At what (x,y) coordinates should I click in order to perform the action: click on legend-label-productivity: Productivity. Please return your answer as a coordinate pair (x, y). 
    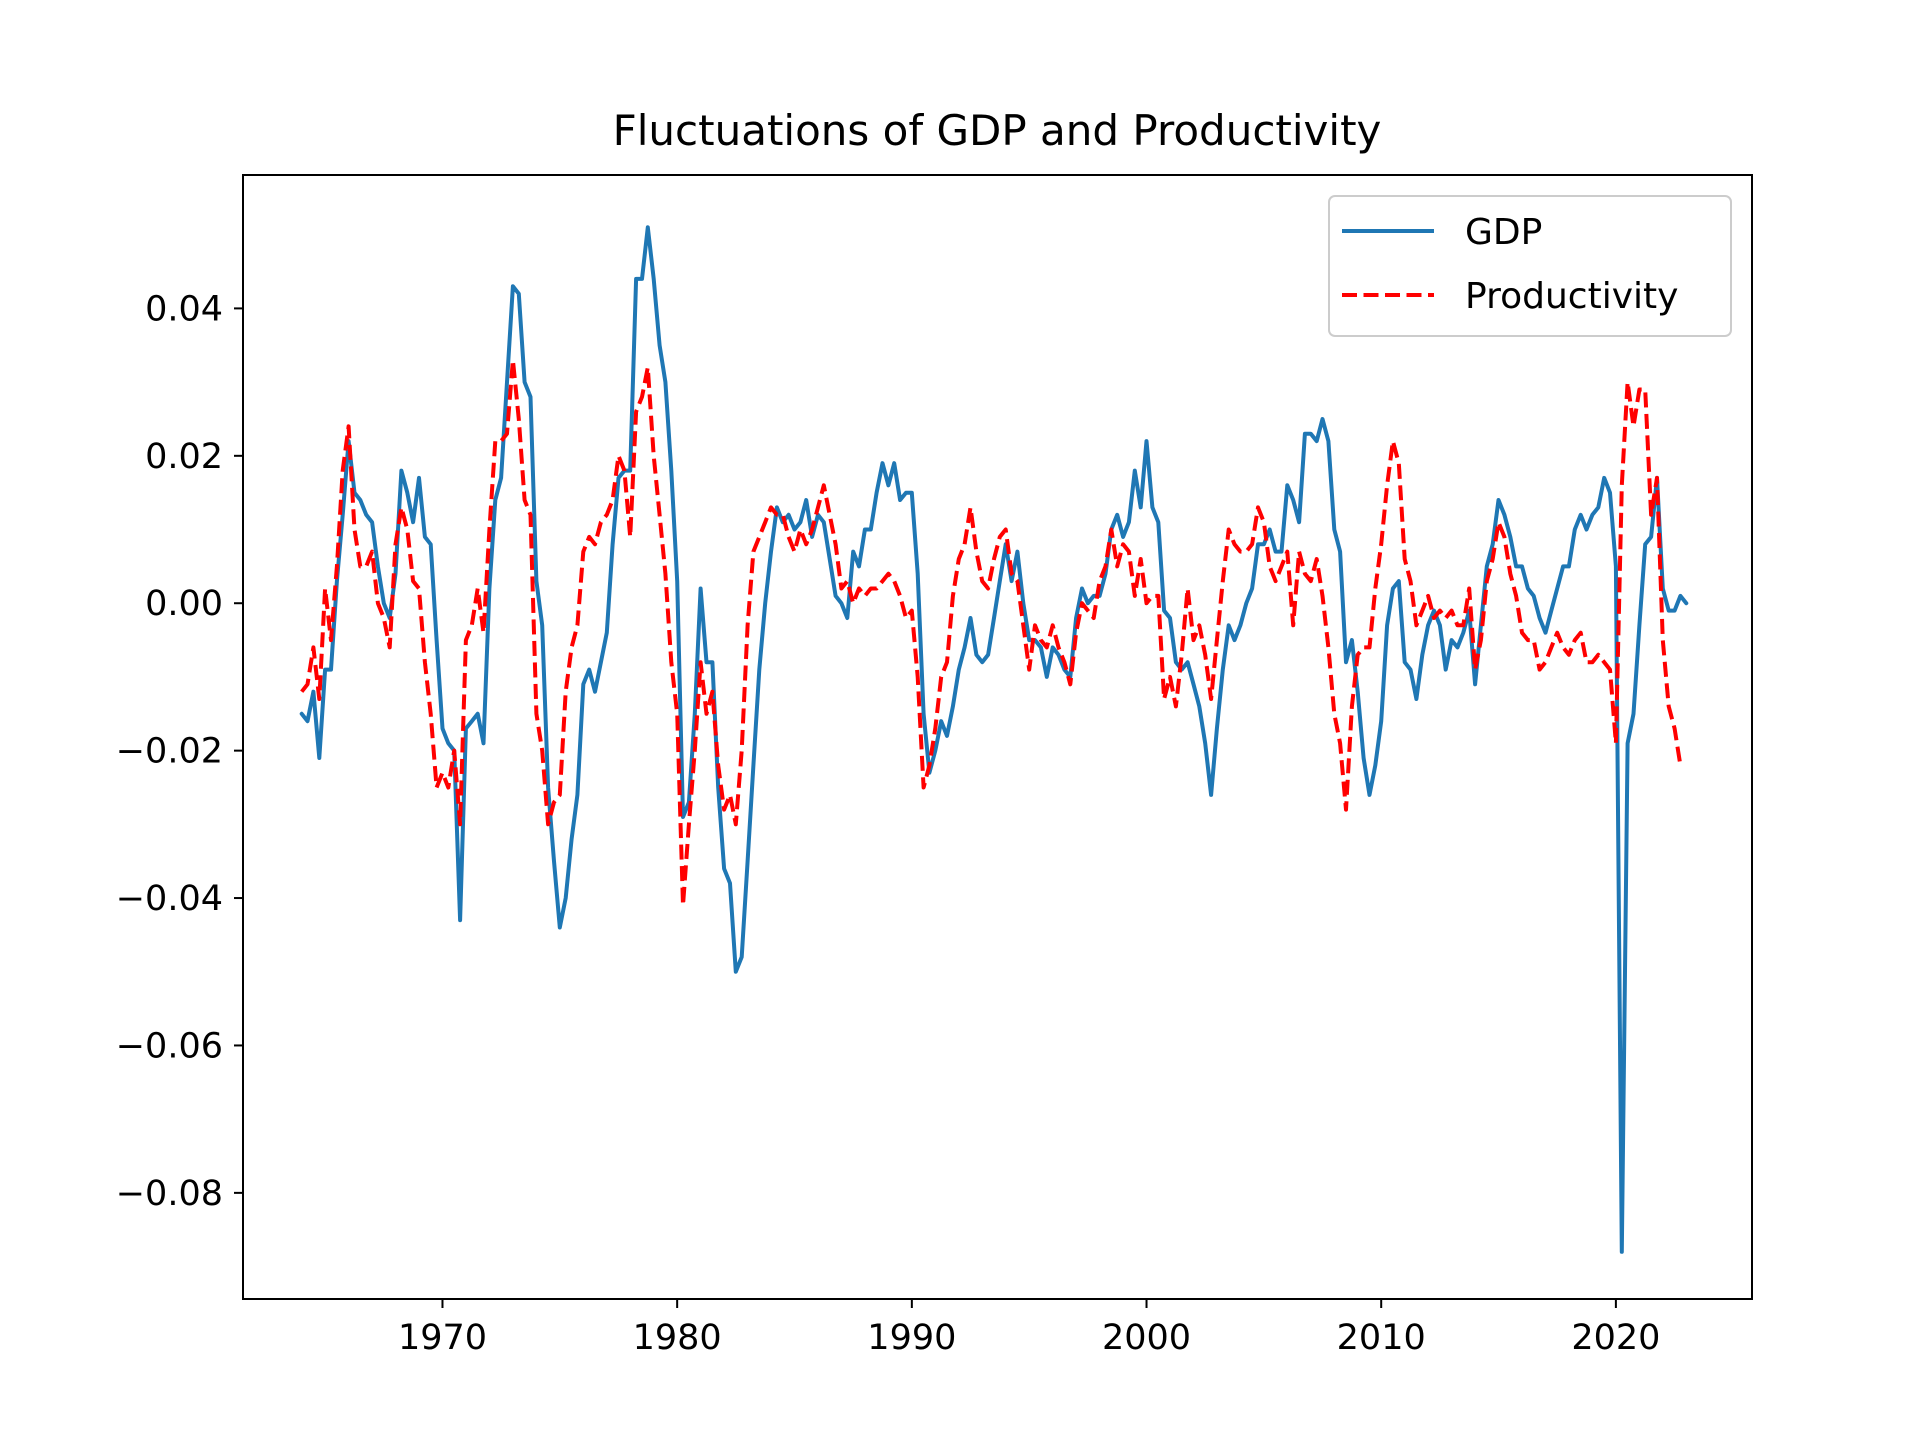
    Looking at the image, I should click on (1571, 296).